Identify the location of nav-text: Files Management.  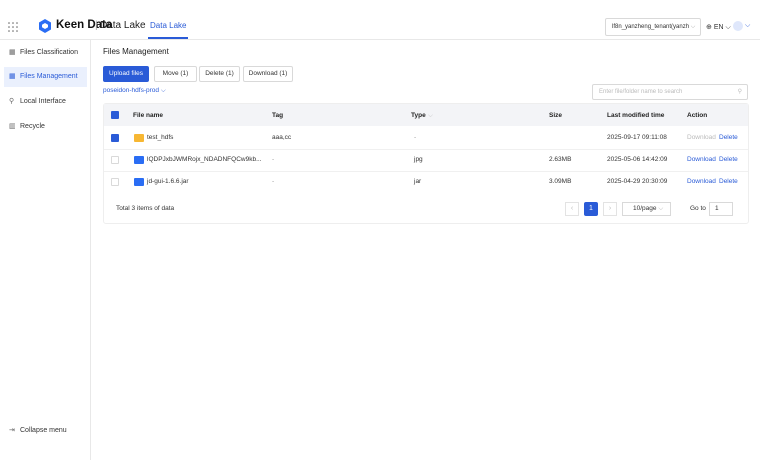
(49, 76).